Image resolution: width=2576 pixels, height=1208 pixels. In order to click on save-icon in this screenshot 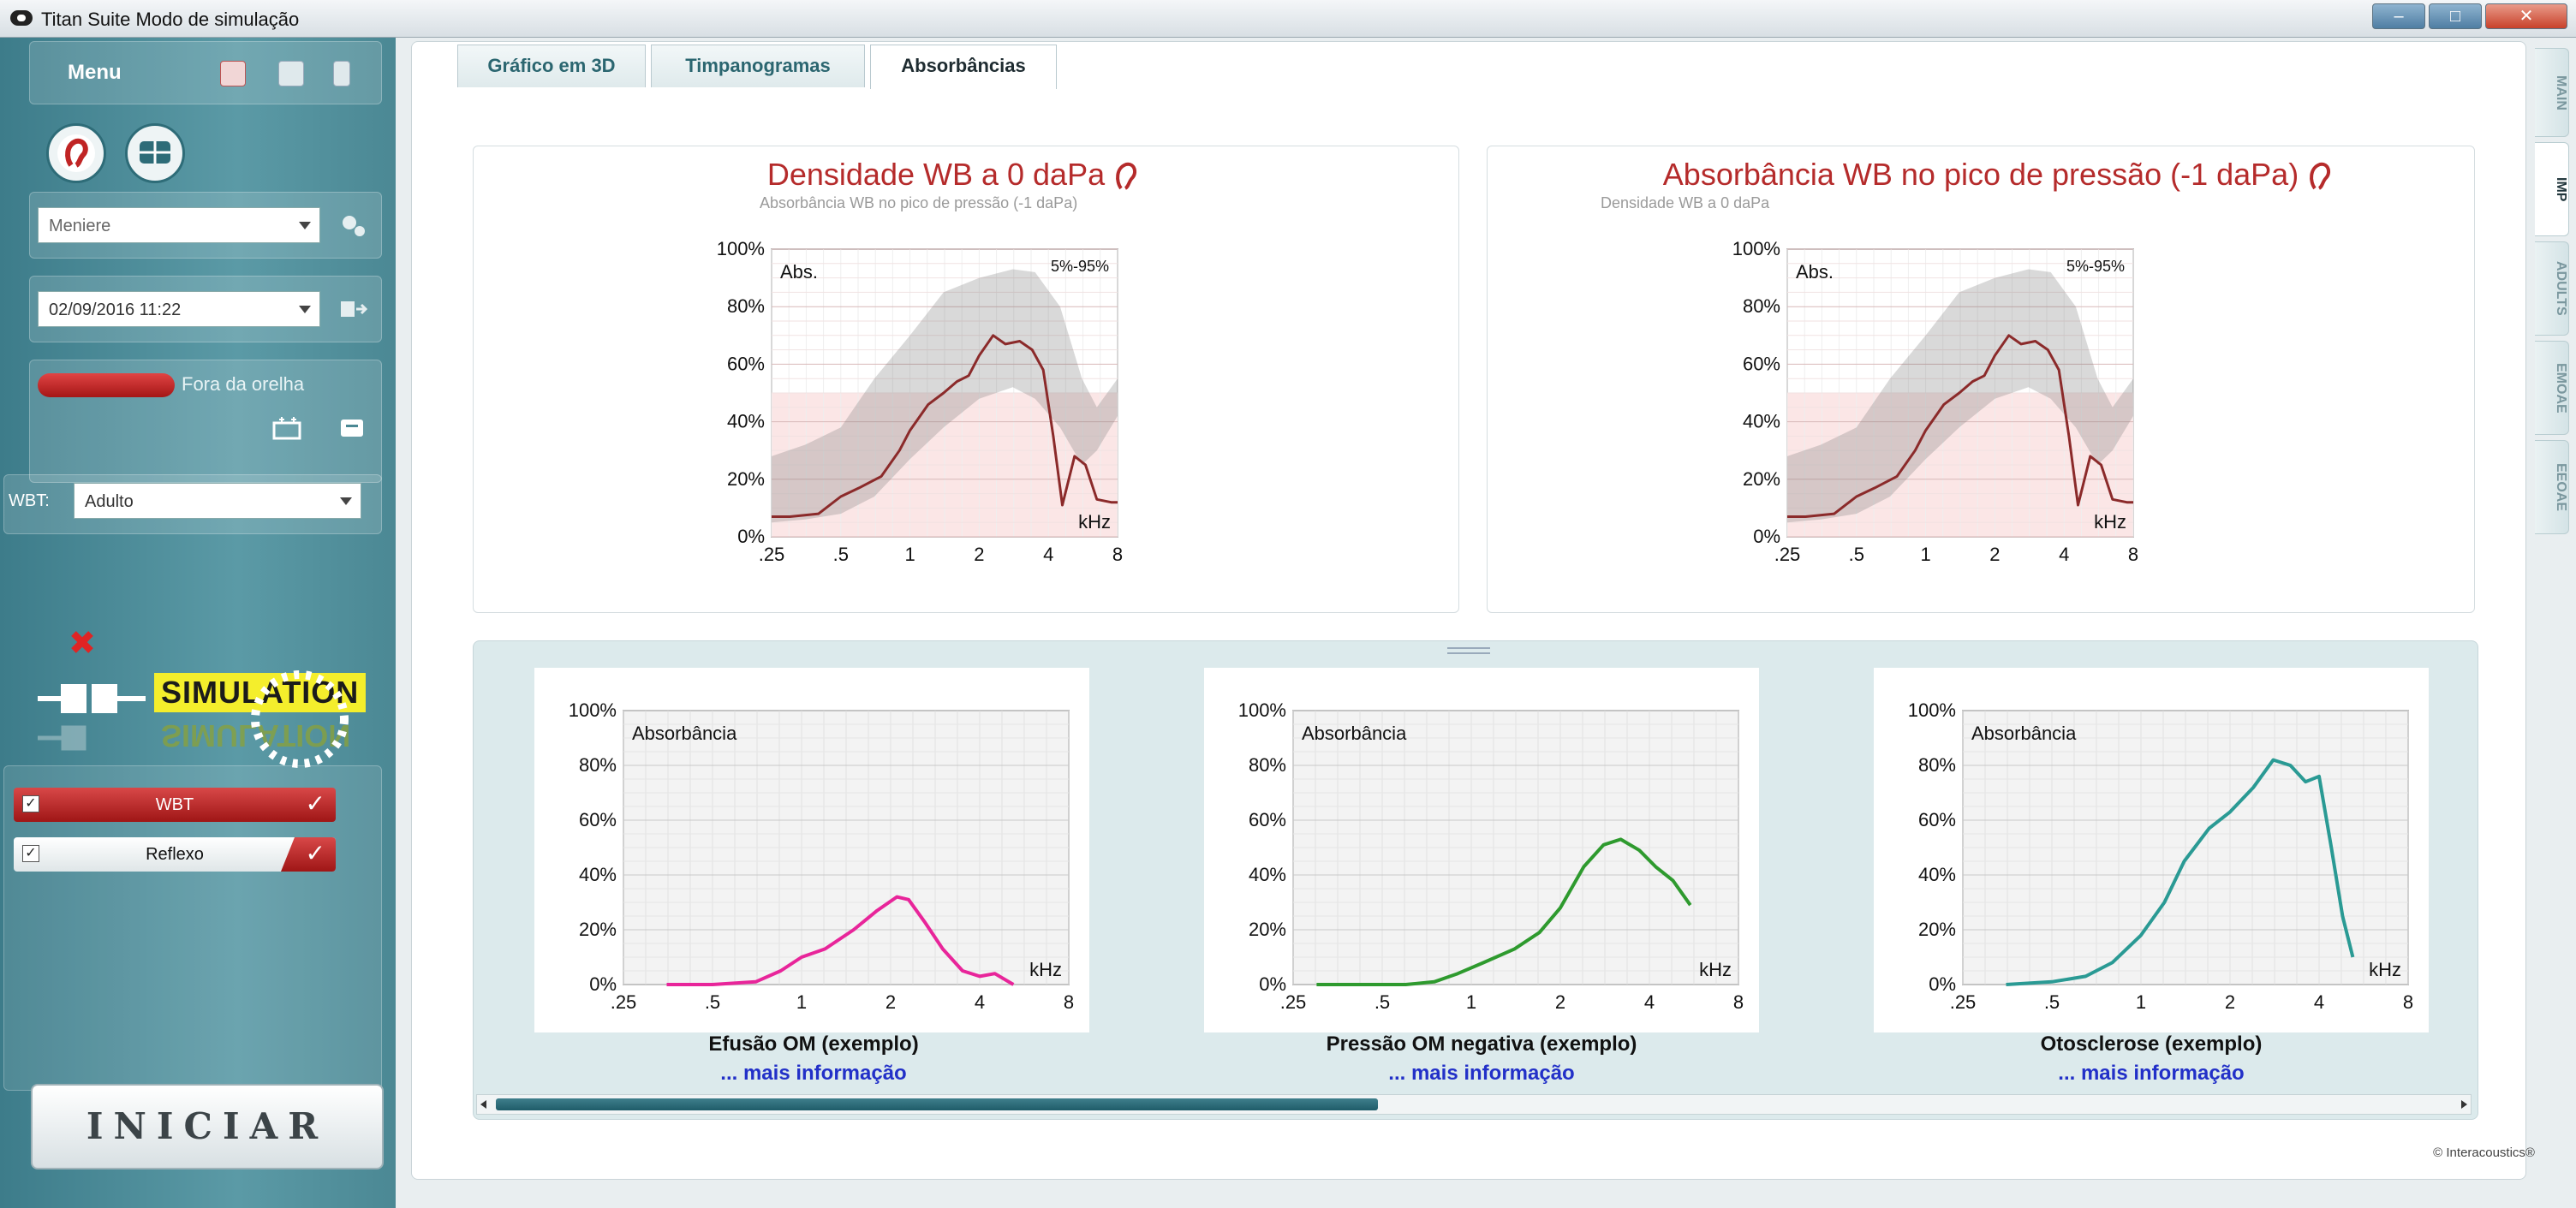, I will do `click(291, 73)`.